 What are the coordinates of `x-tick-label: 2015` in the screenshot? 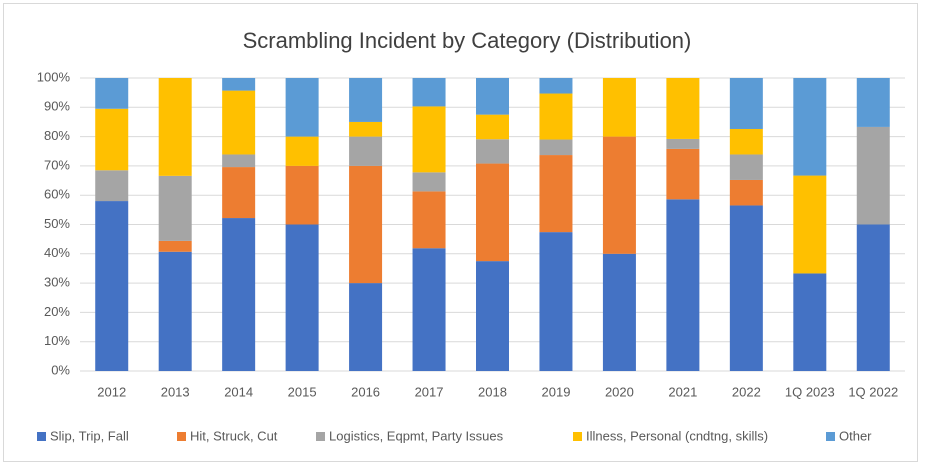 It's located at (302, 391).